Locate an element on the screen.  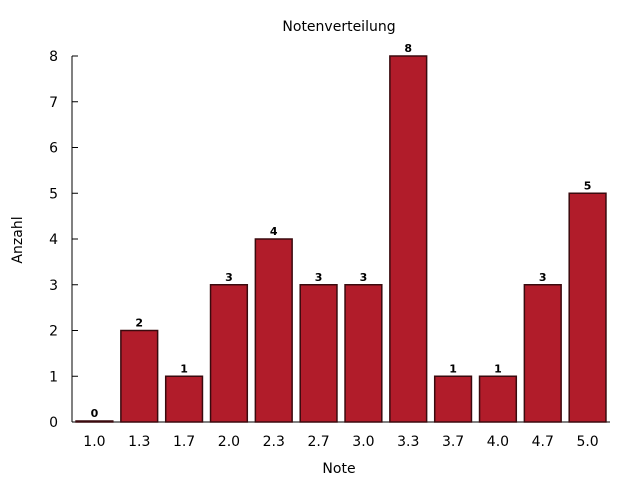
x-tick-label: 3.7 is located at coordinates (453, 442).